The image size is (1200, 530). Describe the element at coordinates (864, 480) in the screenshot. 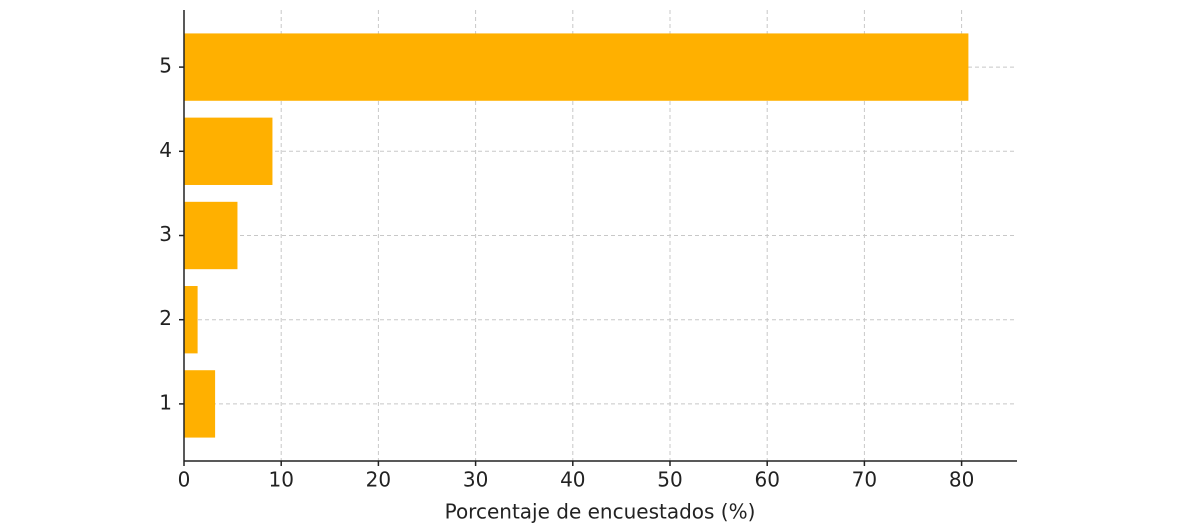

I see `x-tick-label: 70` at that location.